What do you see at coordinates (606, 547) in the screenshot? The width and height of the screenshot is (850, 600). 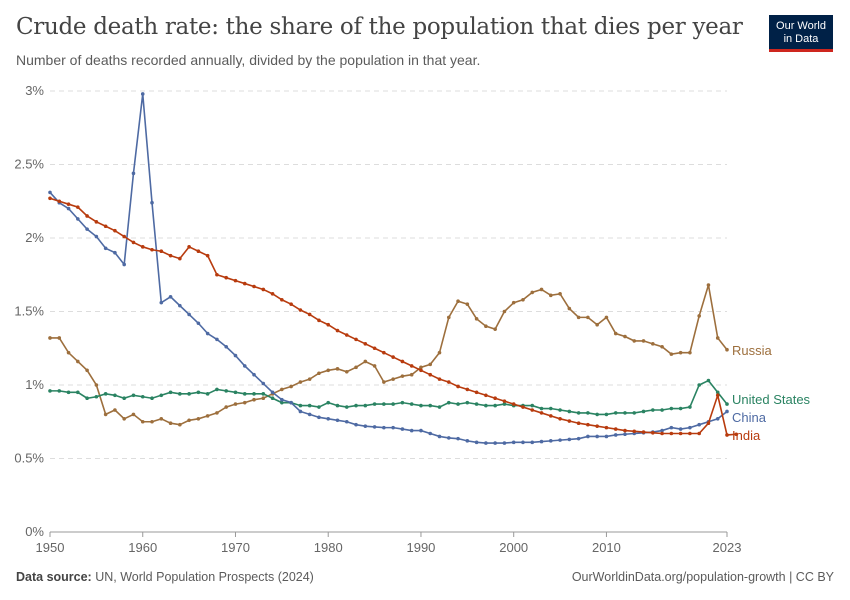 I see `x-tick-label: 2010` at bounding box center [606, 547].